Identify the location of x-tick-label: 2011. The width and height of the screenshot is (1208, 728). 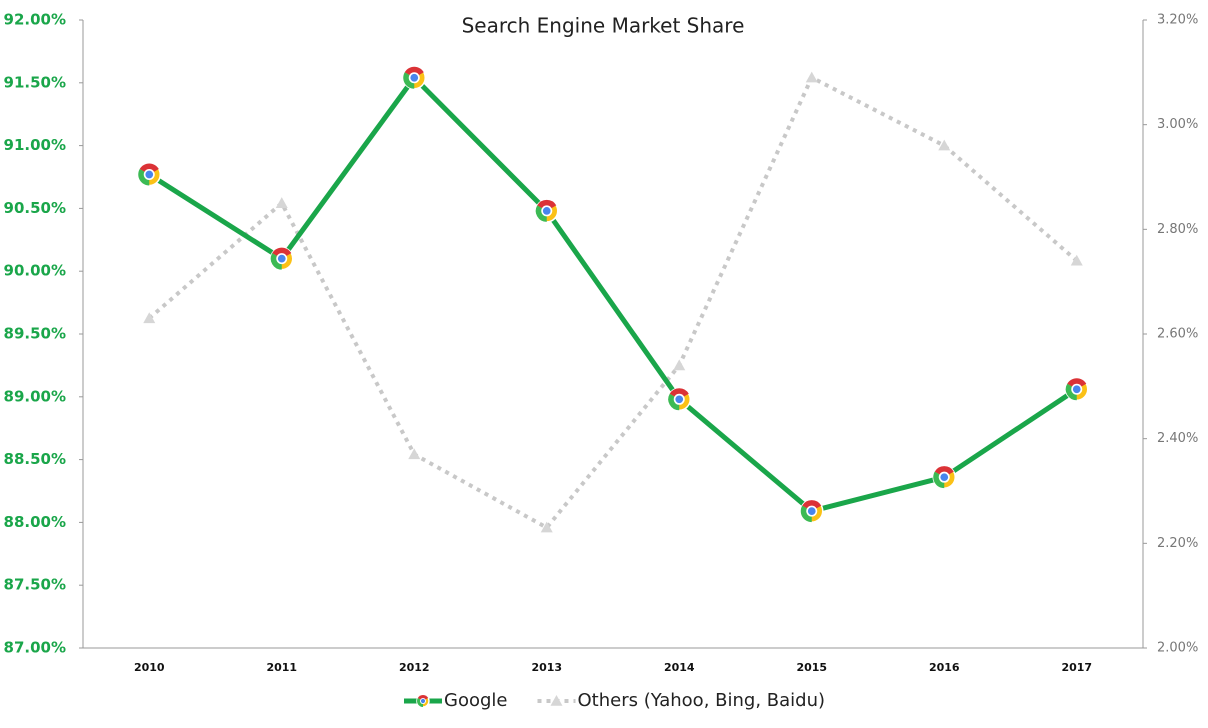
(281, 667).